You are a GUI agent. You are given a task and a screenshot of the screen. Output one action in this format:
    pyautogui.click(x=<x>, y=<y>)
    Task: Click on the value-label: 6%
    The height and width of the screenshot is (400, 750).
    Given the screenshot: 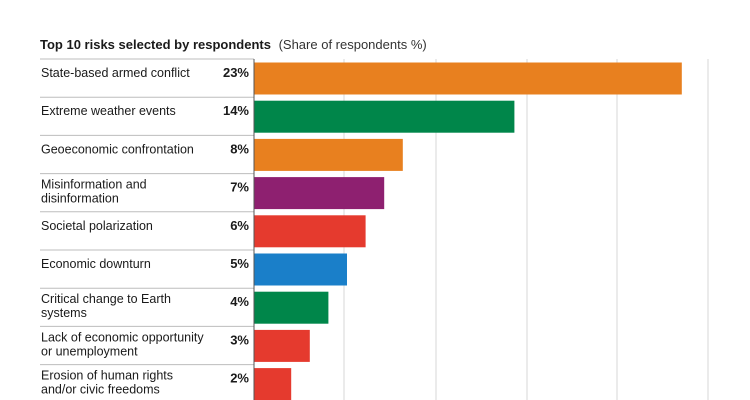 What is the action you would take?
    pyautogui.click(x=239, y=225)
    